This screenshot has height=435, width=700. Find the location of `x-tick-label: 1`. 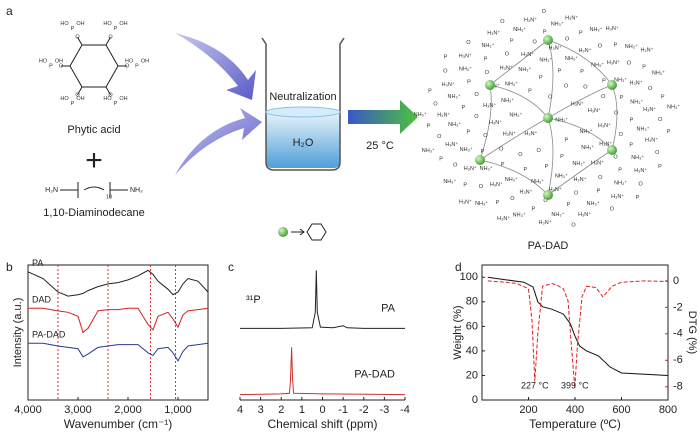

x-tick-label: 1 is located at coordinates (302, 410).